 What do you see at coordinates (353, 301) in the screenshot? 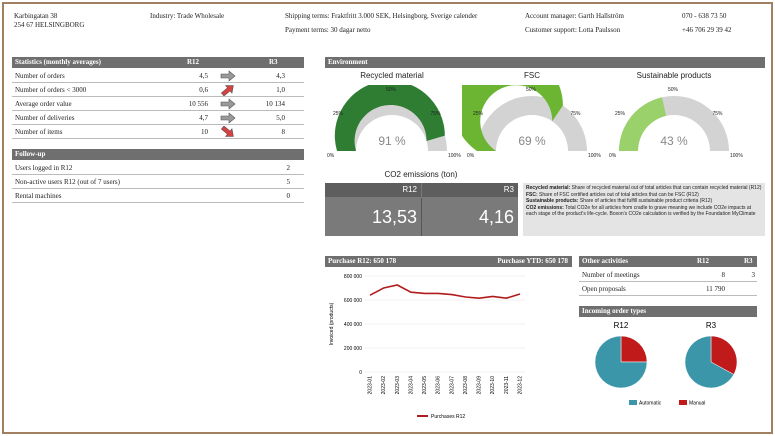
I see `y-tick-label: 600 000` at bounding box center [353, 301].